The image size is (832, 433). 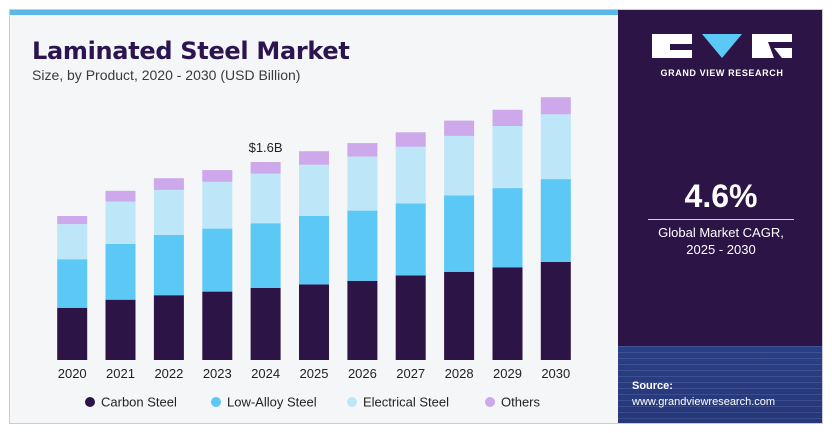 What do you see at coordinates (410, 373) in the screenshot?
I see `x-tick-label-2027: 2027` at bounding box center [410, 373].